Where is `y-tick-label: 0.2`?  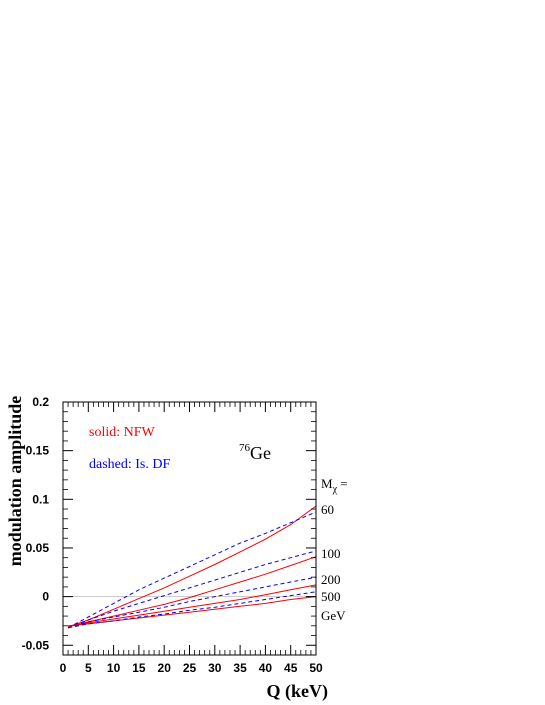 y-tick-label: 0.2 is located at coordinates (40, 402).